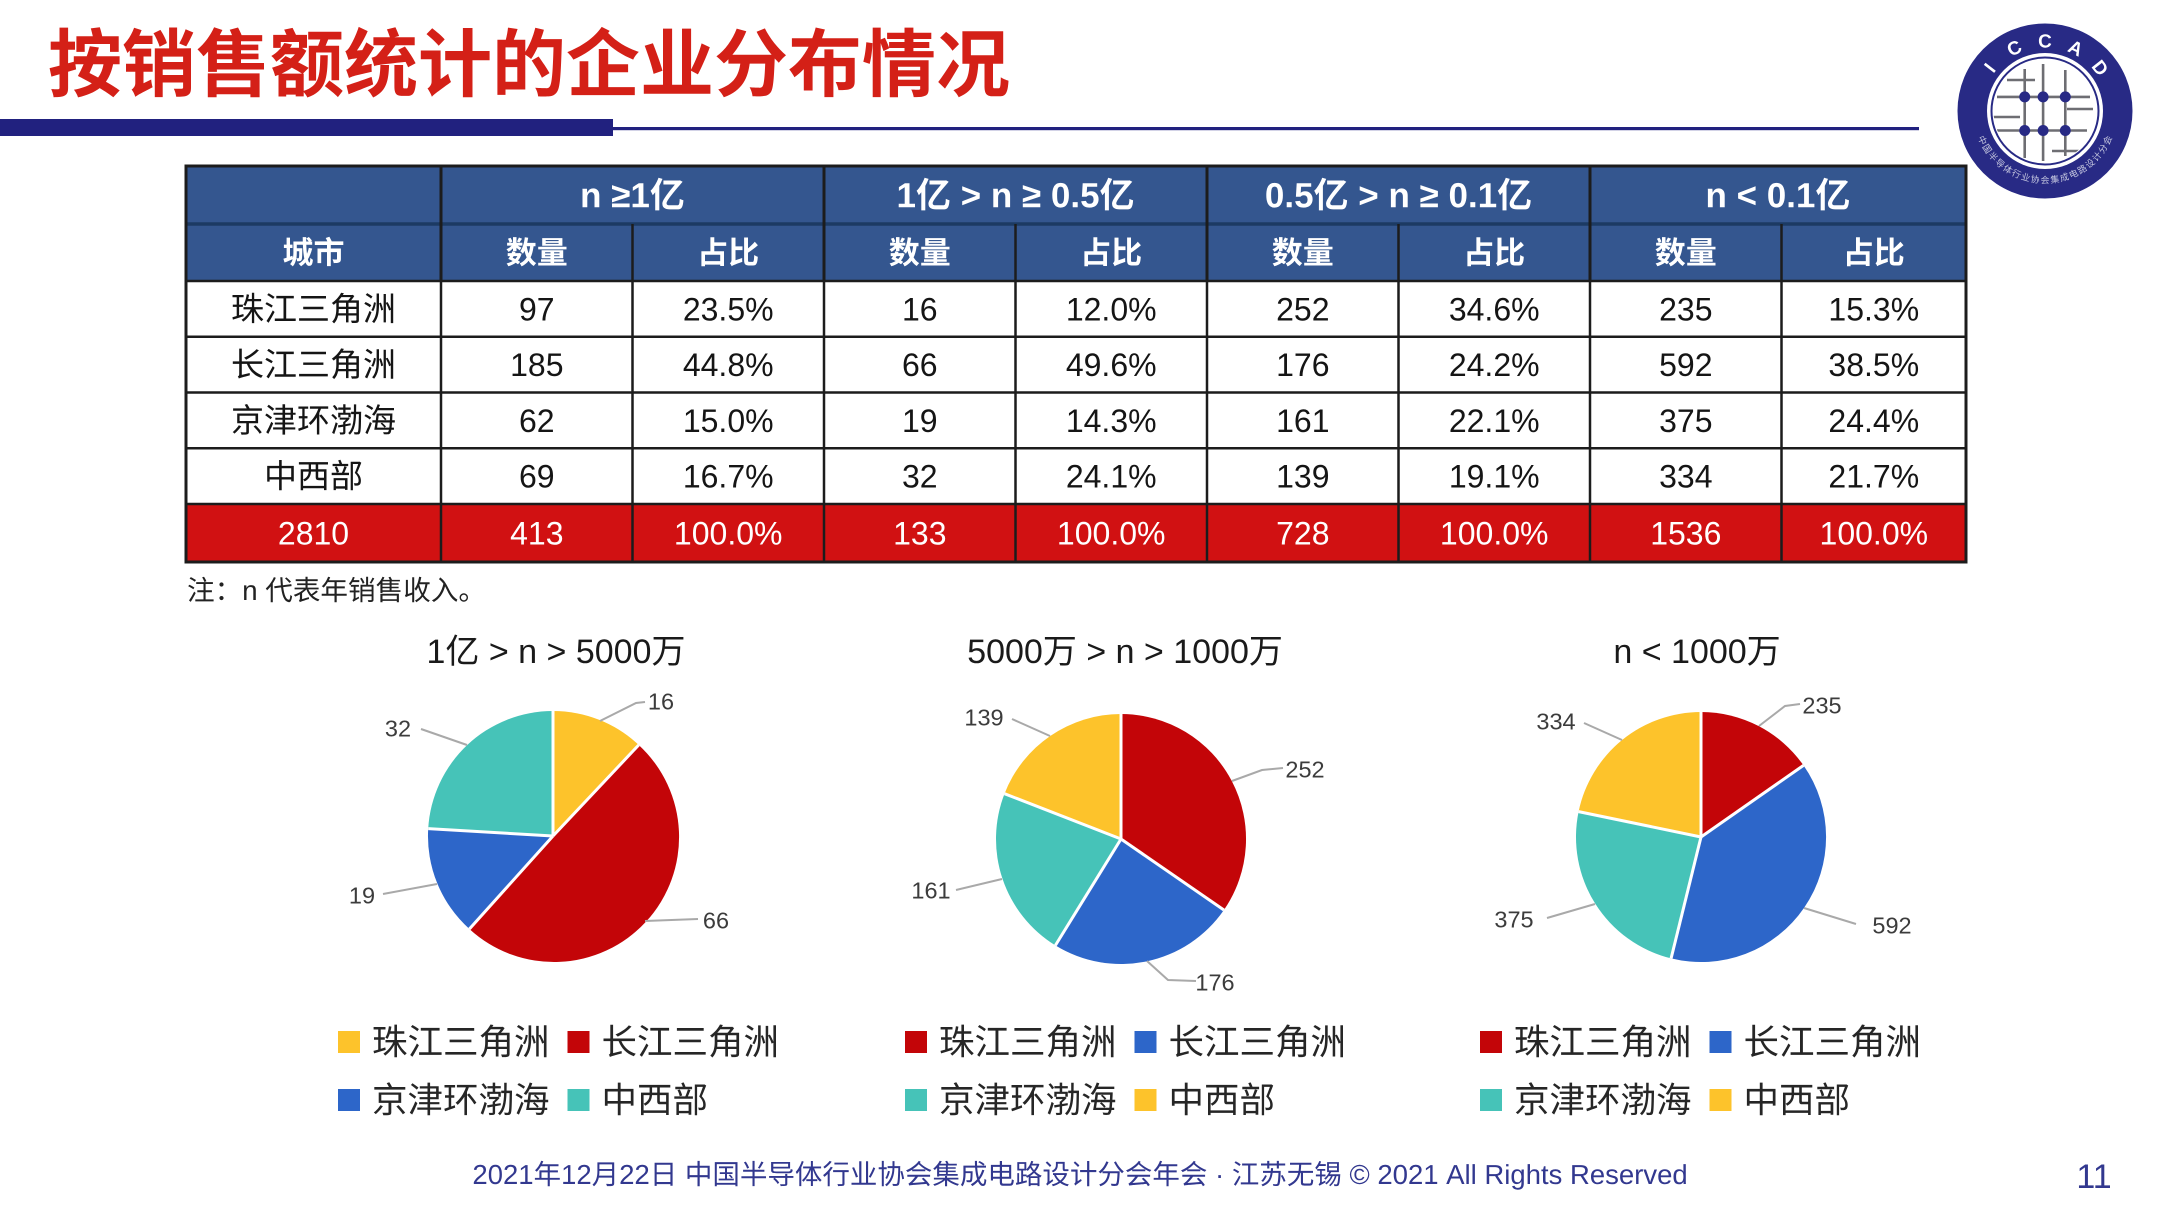 This screenshot has width=2160, height=1216. I want to click on svg-text: 11, so click(2093, 1177).